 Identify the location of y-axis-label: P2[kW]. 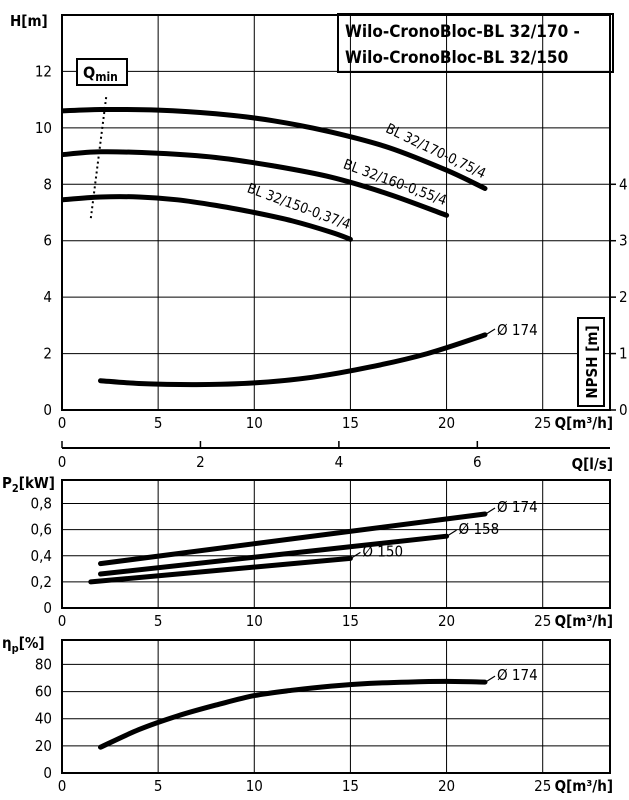
(28, 484).